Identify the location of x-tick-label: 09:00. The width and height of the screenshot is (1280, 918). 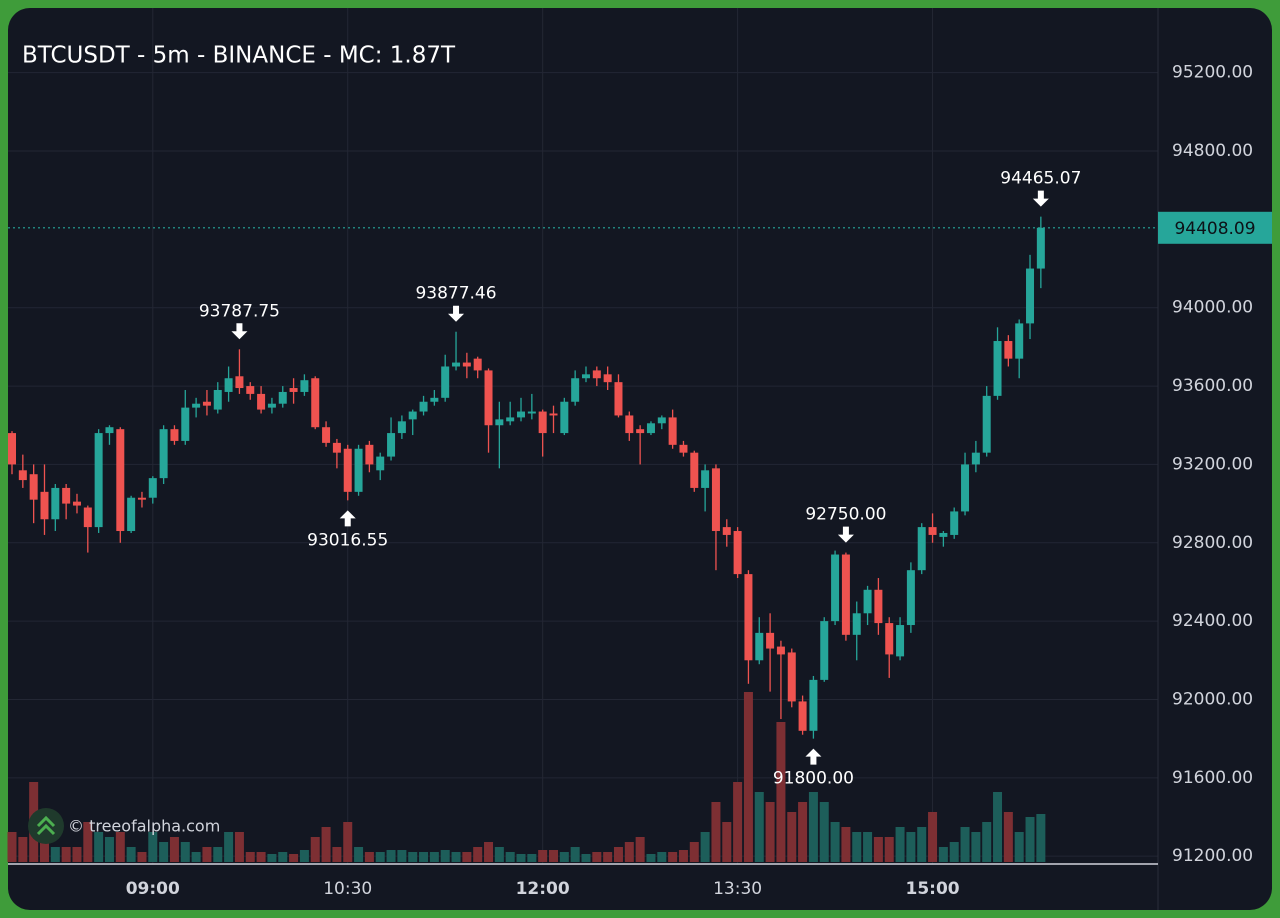
(153, 889).